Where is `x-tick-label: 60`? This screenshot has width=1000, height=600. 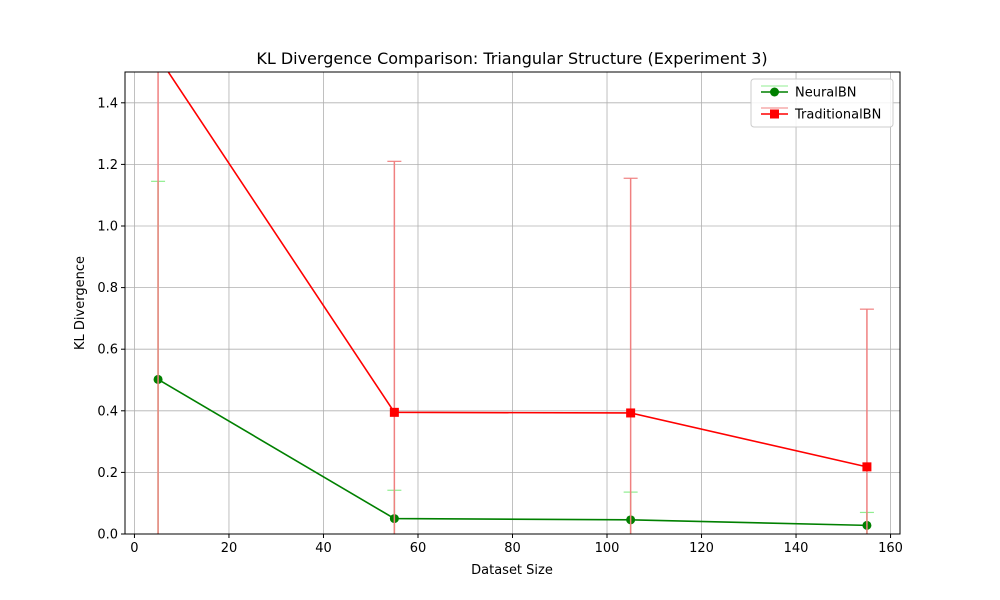 x-tick-label: 60 is located at coordinates (418, 548).